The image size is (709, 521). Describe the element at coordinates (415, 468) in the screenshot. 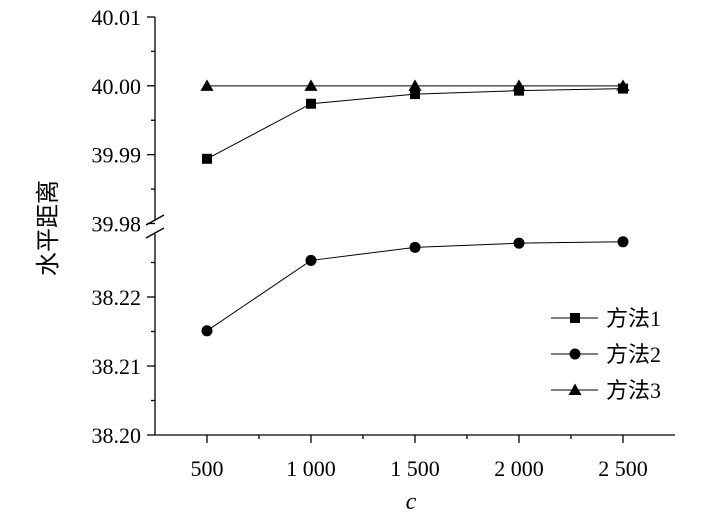

I see `x-tick-label: 1 500` at that location.